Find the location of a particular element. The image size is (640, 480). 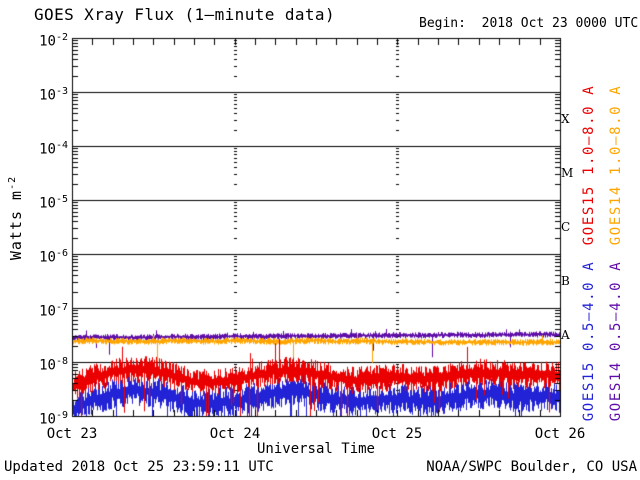

flux-class-label-x: X is located at coordinates (565, 119).